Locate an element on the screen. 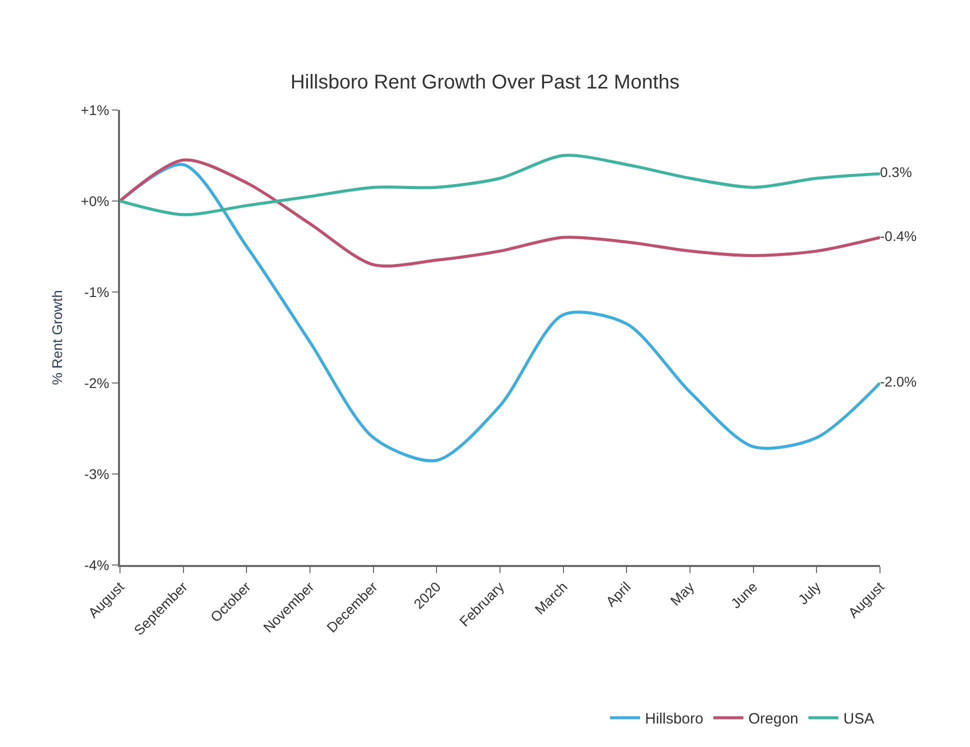 The image size is (970, 747). data-label: 0.3% is located at coordinates (896, 172).